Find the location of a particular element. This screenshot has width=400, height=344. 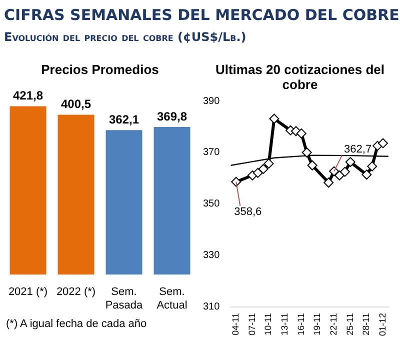

x-tick-label: 19-11 is located at coordinates (317, 324).